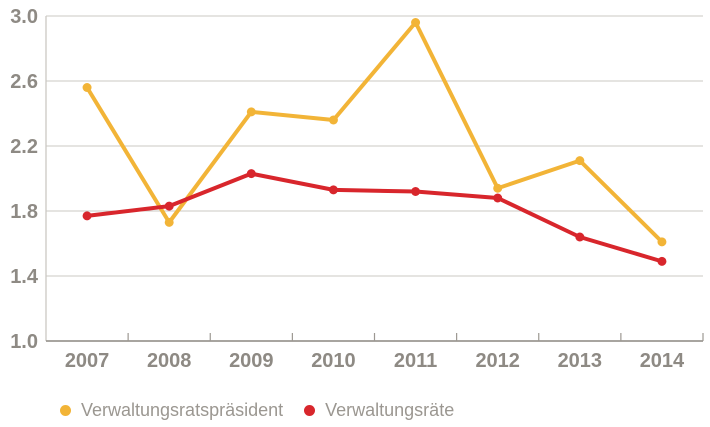 The image size is (710, 427). Describe the element at coordinates (662, 361) in the screenshot. I see `x-axis-label: 2014` at that location.